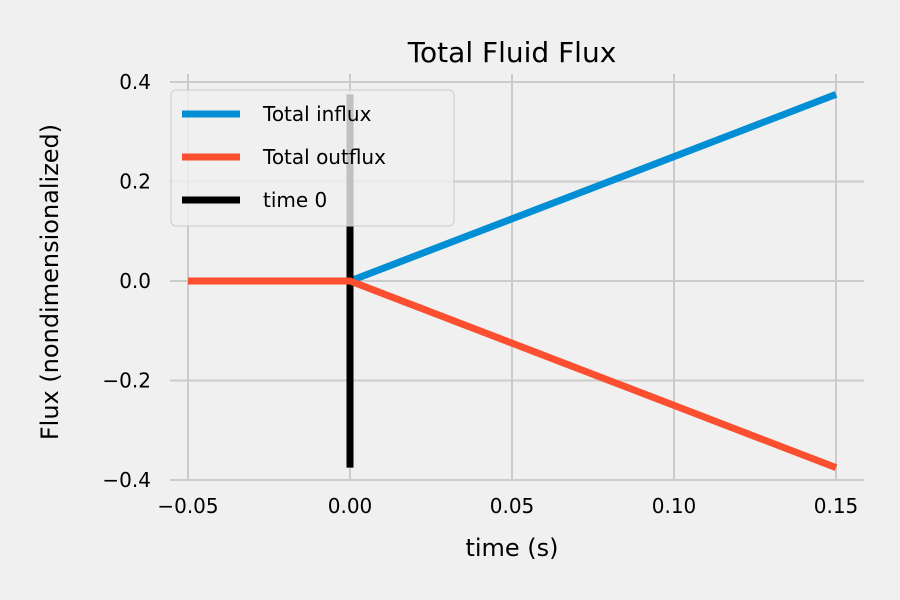  I want to click on y-tick-label: 0.4, so click(135, 82).